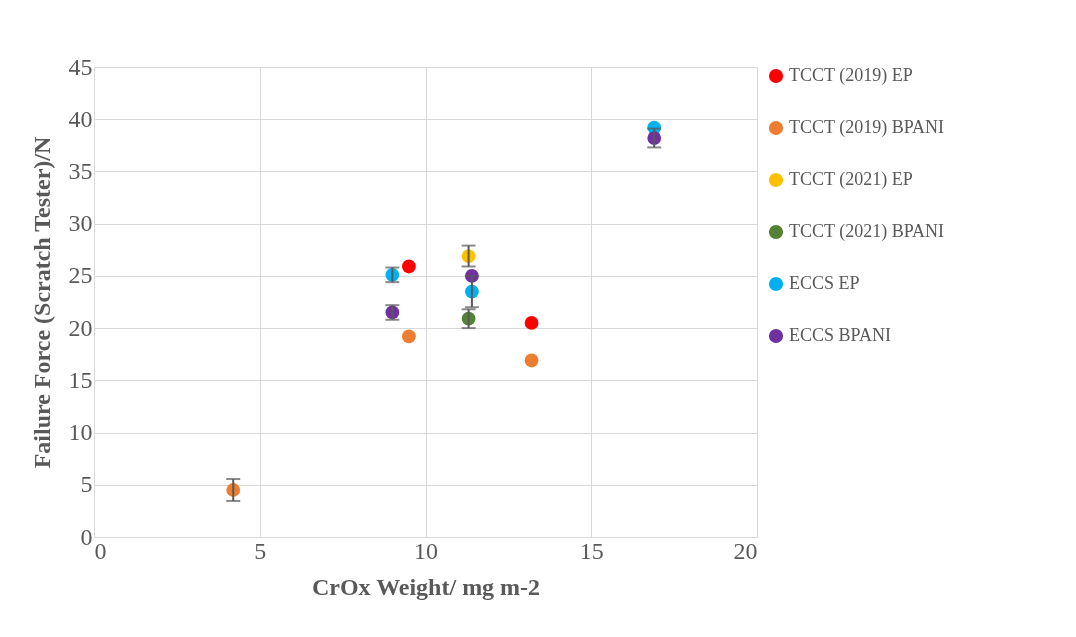 This screenshot has height=637, width=1076. What do you see at coordinates (80, 223) in the screenshot?
I see `y-tick-label: 30` at bounding box center [80, 223].